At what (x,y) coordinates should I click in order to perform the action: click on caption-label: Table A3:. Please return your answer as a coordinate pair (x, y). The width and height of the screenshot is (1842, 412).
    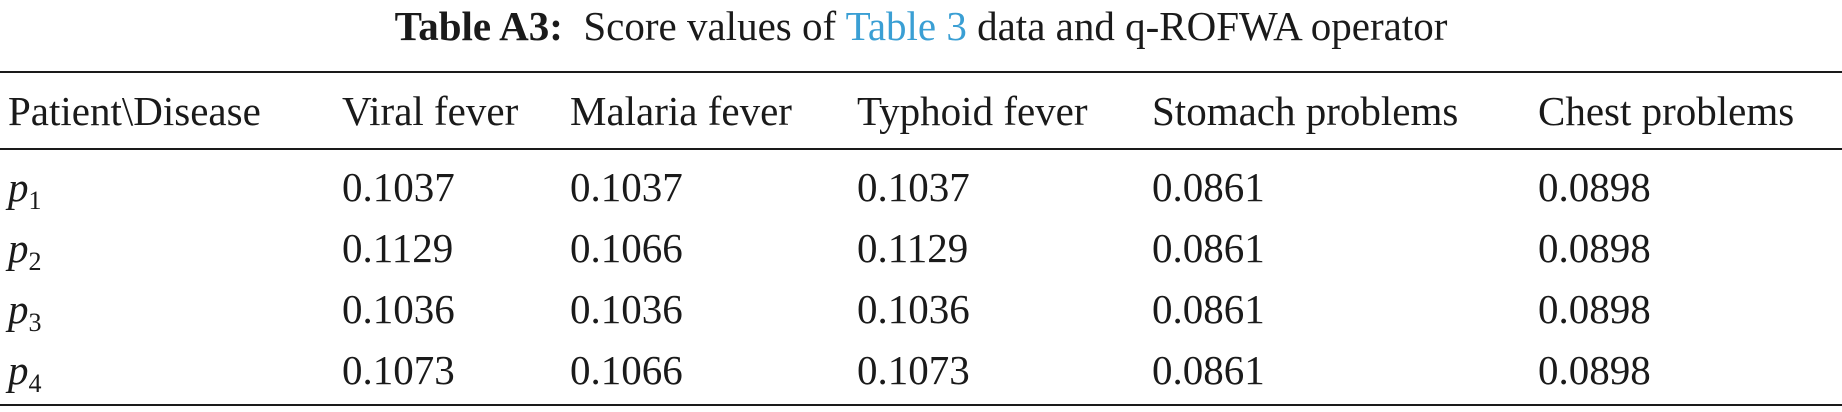
    Looking at the image, I should click on (478, 26).